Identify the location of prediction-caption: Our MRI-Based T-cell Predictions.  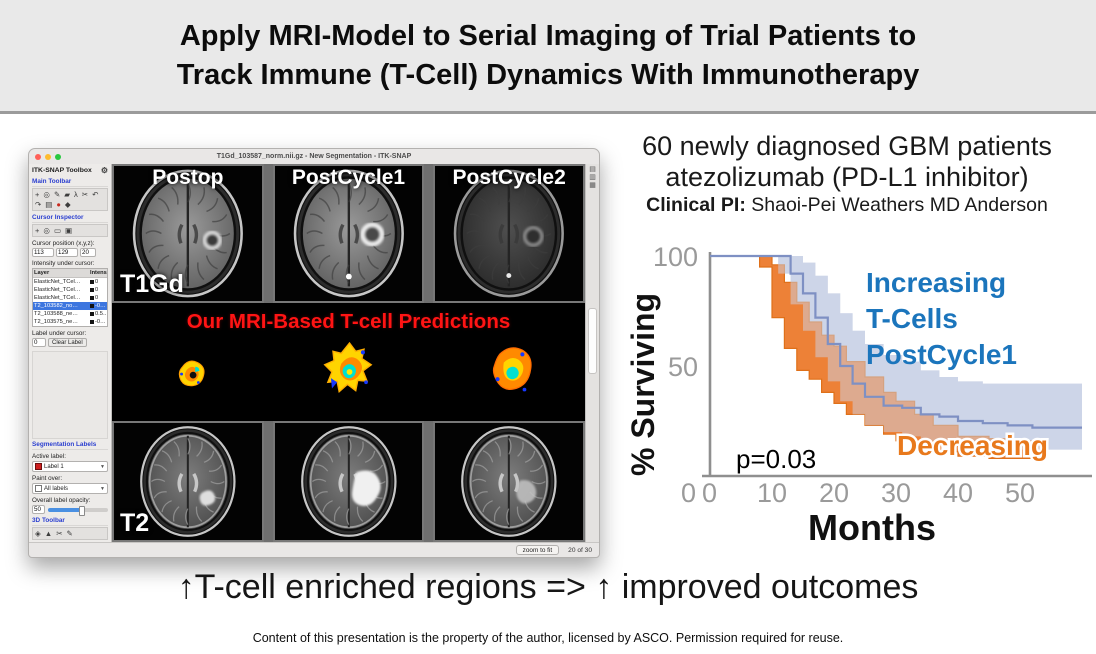
(348, 321).